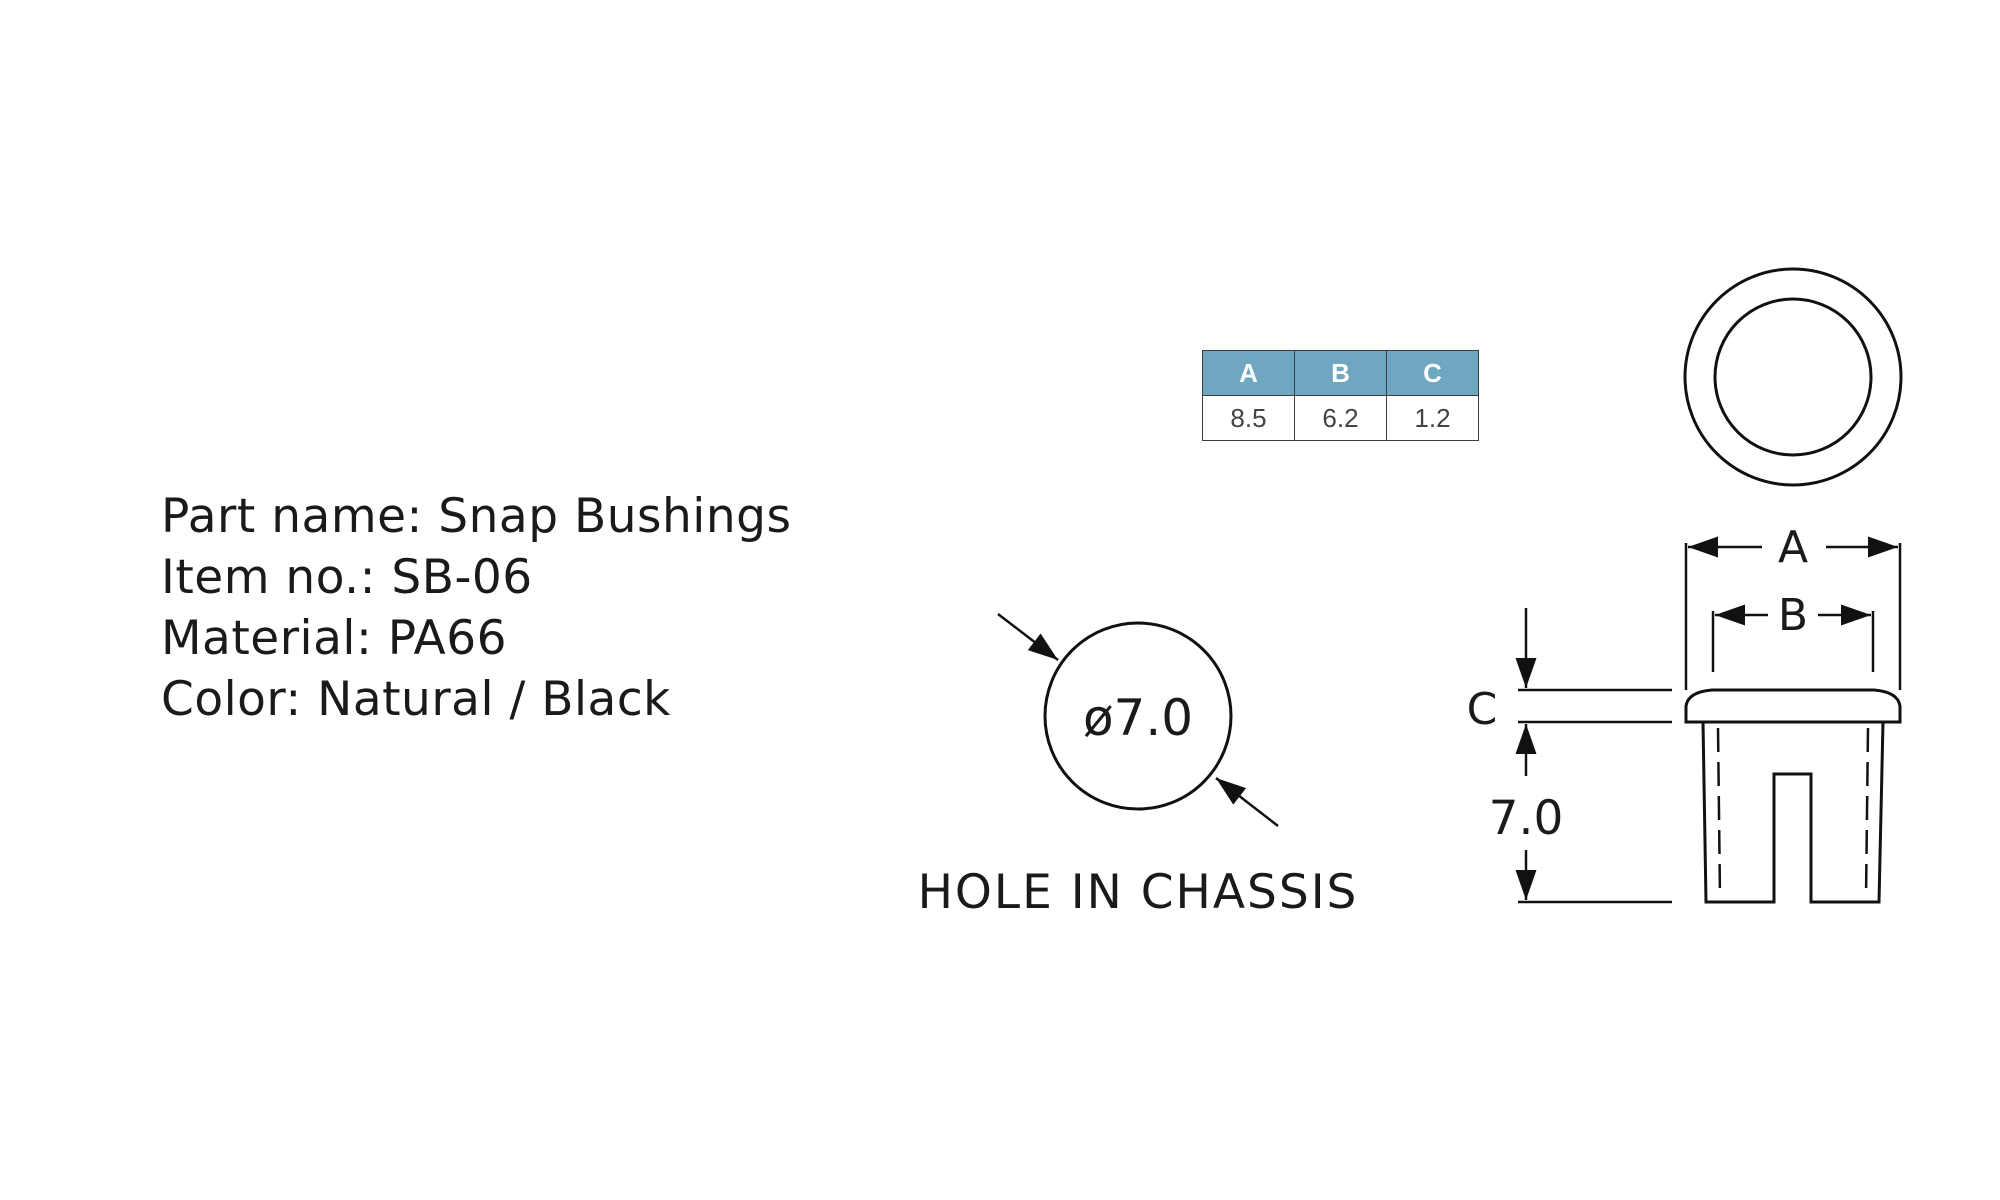 The image size is (2000, 1200). I want to click on header-a: A, so click(1248, 373).